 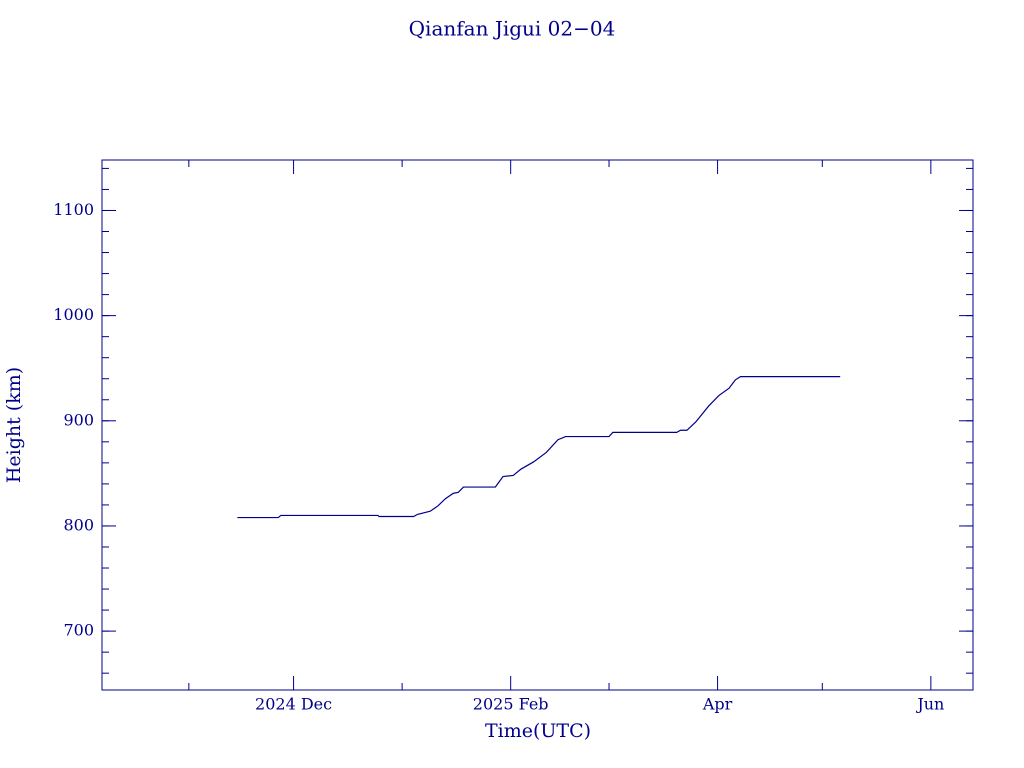 I want to click on y-tick-label: 700, so click(x=78, y=630).